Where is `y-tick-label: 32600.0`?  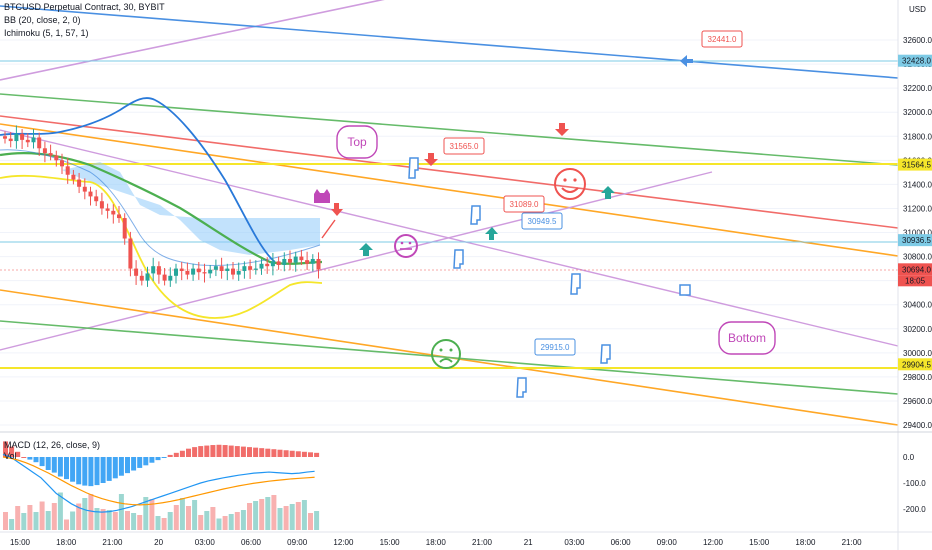
y-tick-label: 32600.0 is located at coordinates (917, 40).